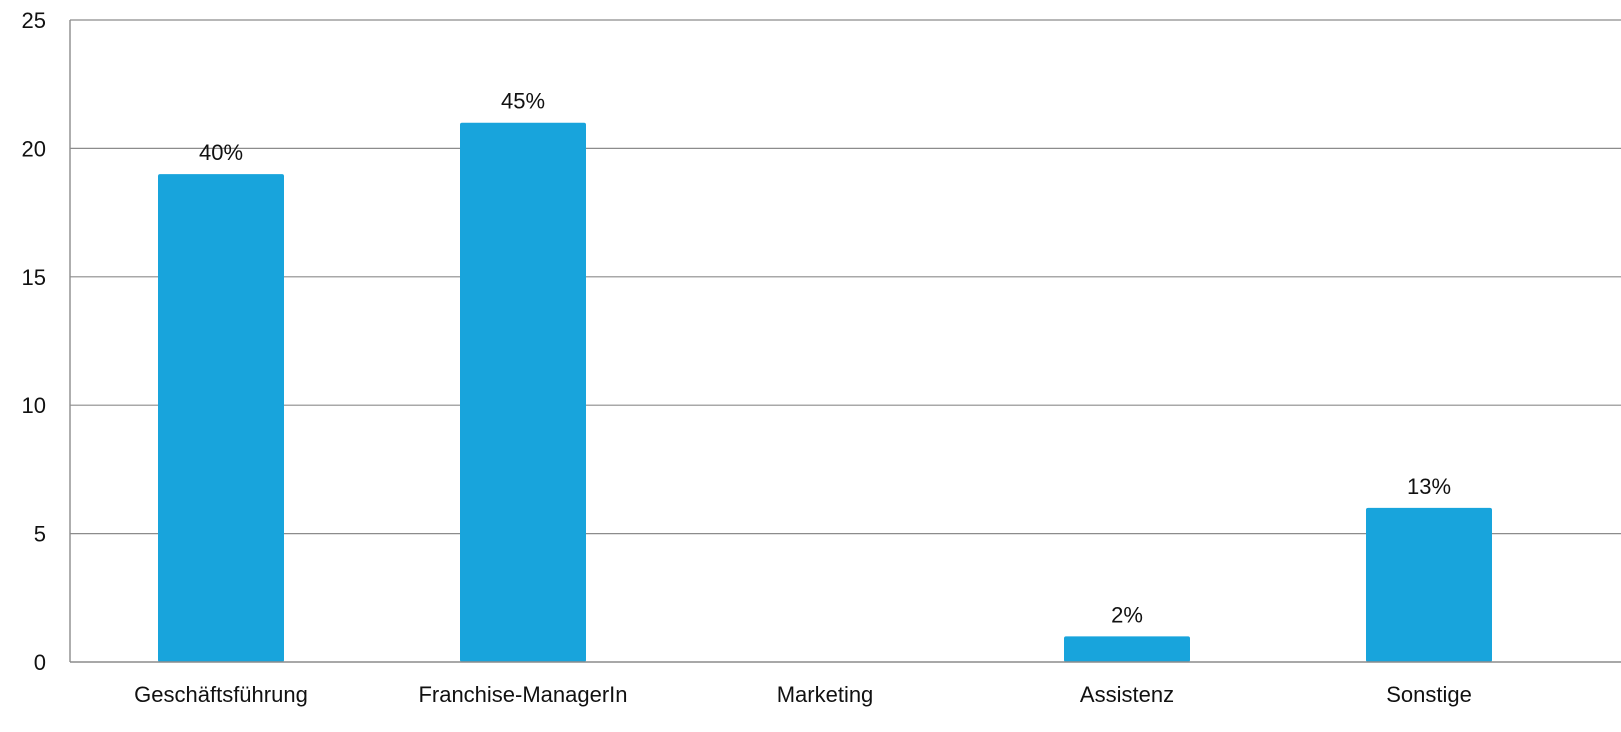  What do you see at coordinates (523, 101) in the screenshot?
I see `bar-data-label: 45%` at bounding box center [523, 101].